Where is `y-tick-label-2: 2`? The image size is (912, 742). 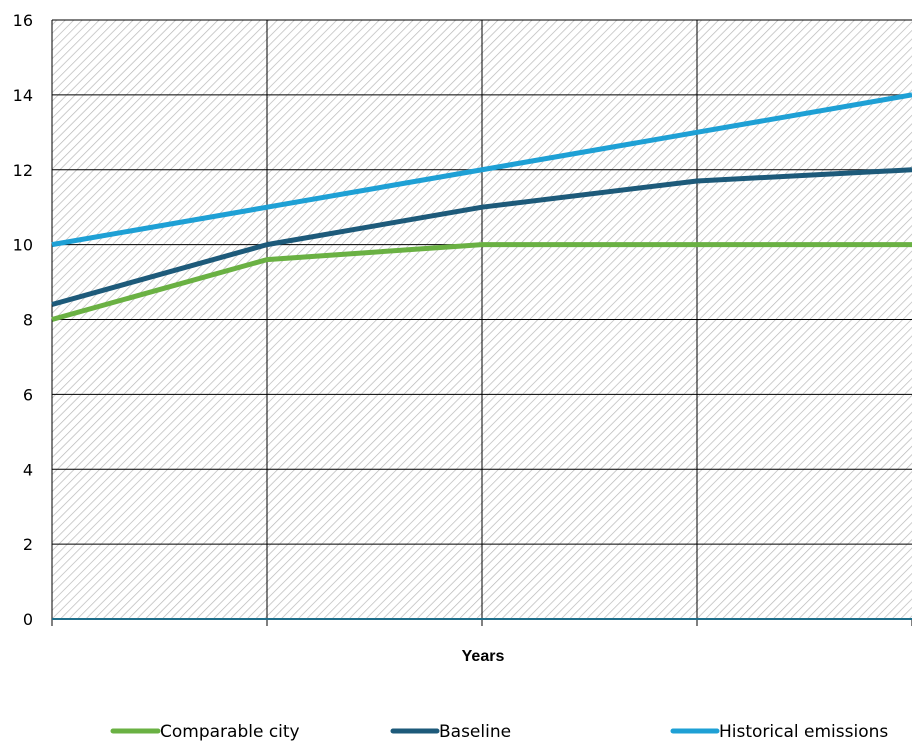
y-tick-label-2: 2 is located at coordinates (28, 544).